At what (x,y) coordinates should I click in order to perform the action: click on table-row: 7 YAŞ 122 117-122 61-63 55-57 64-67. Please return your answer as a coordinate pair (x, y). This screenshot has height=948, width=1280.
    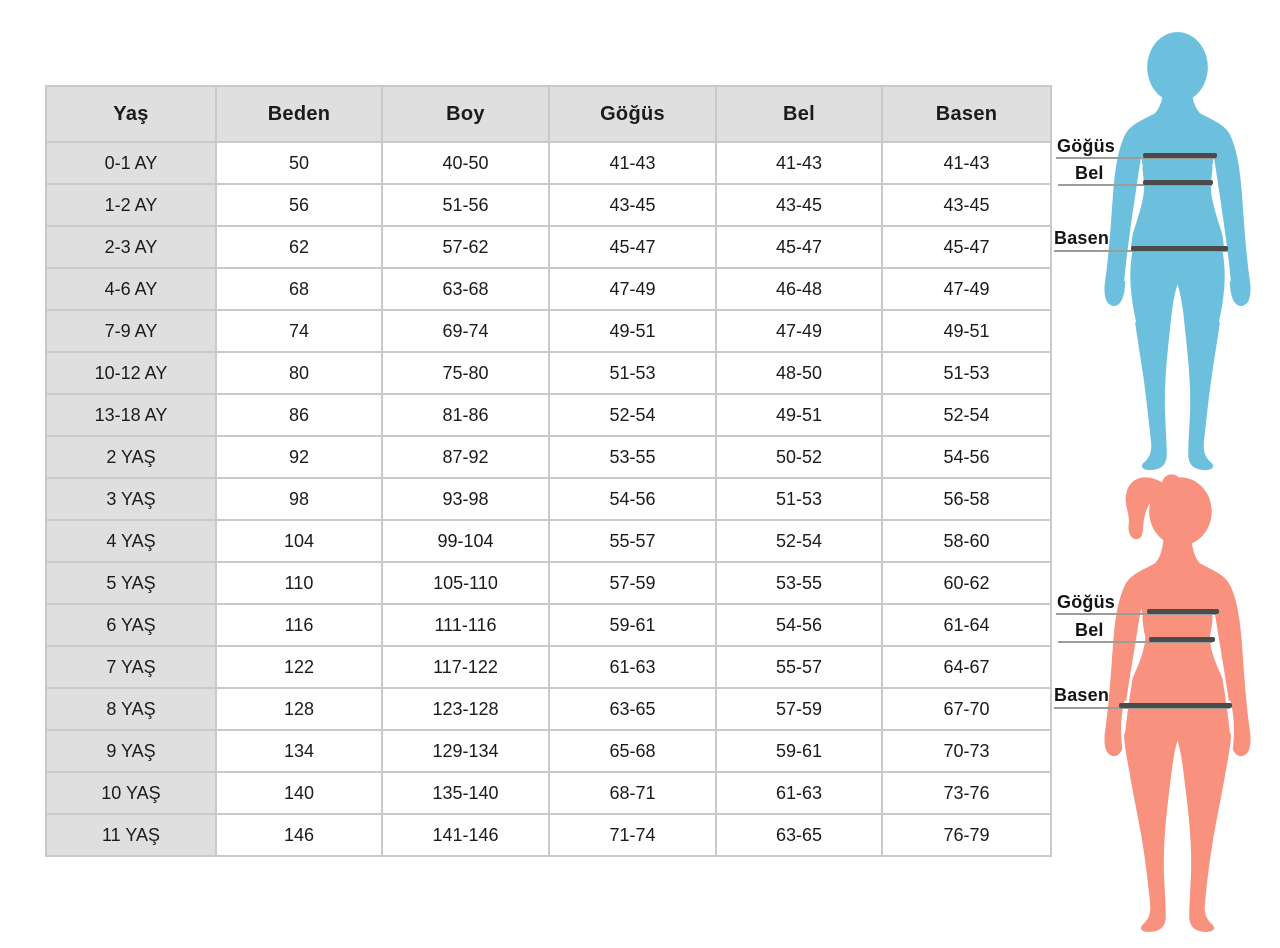
    Looking at the image, I should click on (548, 667).